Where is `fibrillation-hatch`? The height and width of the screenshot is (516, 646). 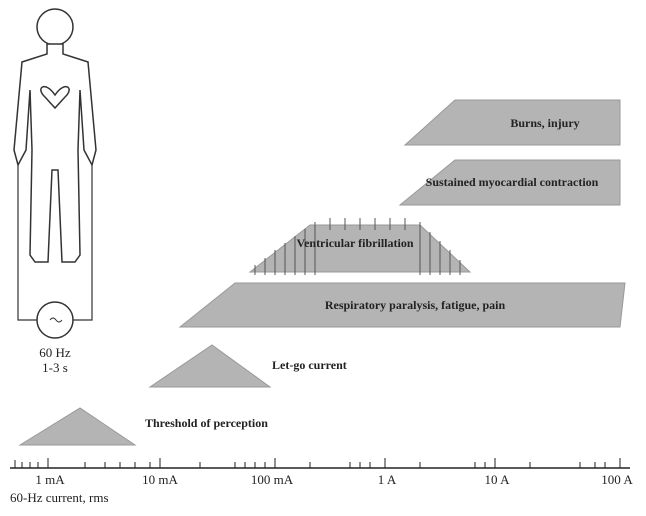 fibrillation-hatch is located at coordinates (357, 246).